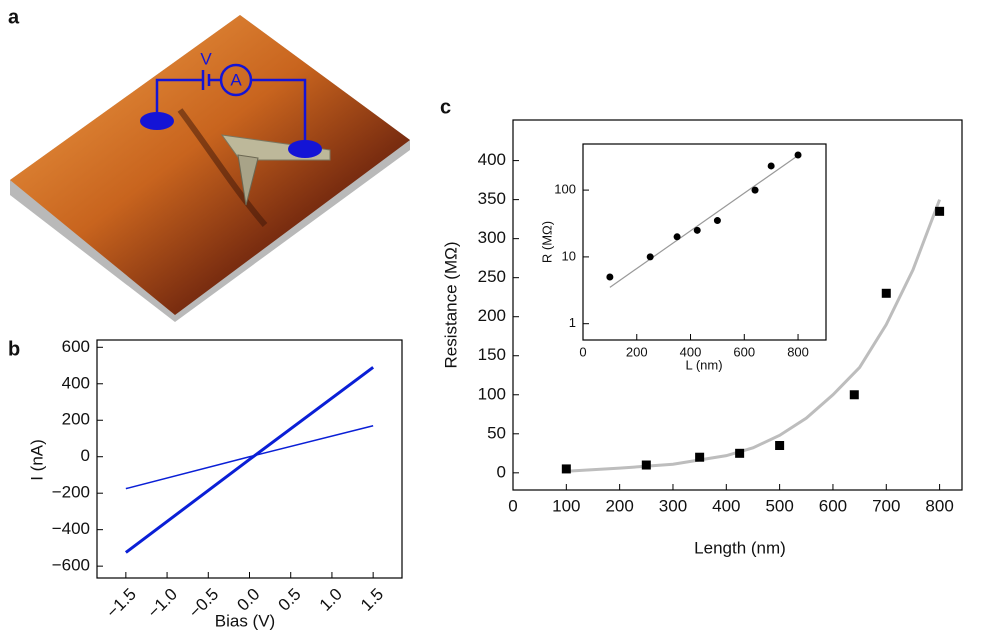 The width and height of the screenshot is (989, 637). What do you see at coordinates (445, 107) in the screenshot?
I see `panel-label: c` at bounding box center [445, 107].